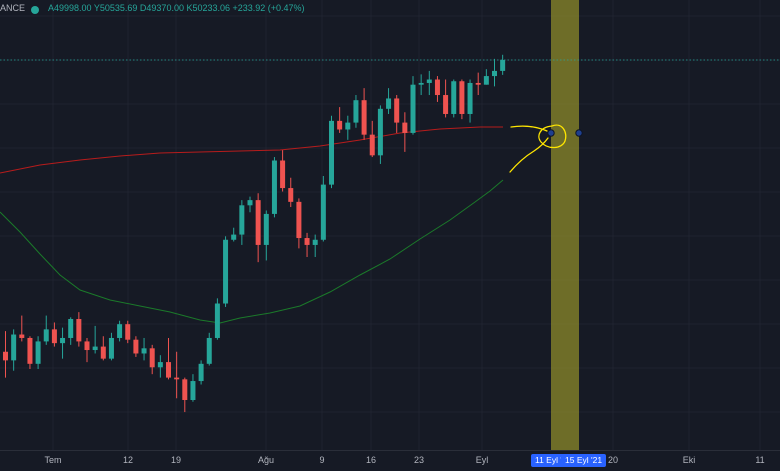 Image resolution: width=780 pixels, height=471 pixels. What do you see at coordinates (251, 150) in the screenshot?
I see `moving-average-long-line` at bounding box center [251, 150].